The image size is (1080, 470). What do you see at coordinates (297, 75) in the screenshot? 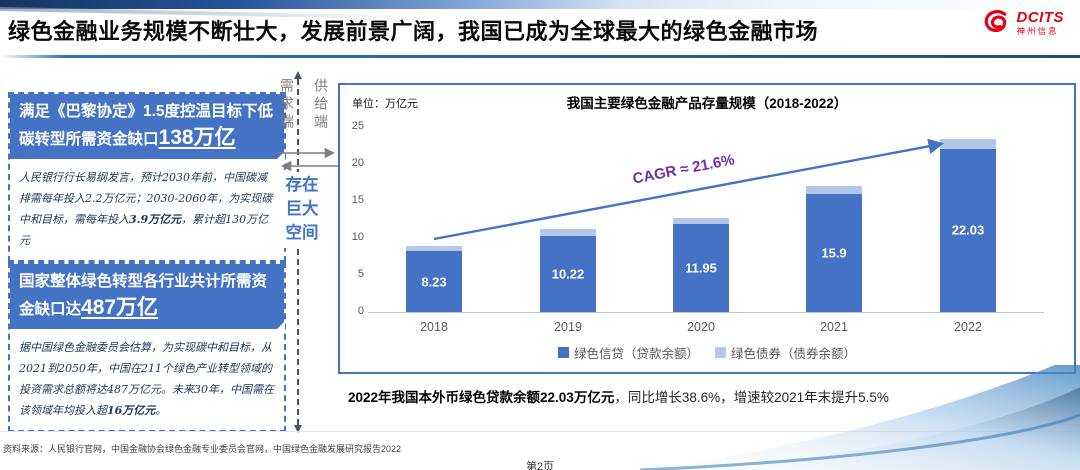
I see `up-arrow-icon` at bounding box center [297, 75].